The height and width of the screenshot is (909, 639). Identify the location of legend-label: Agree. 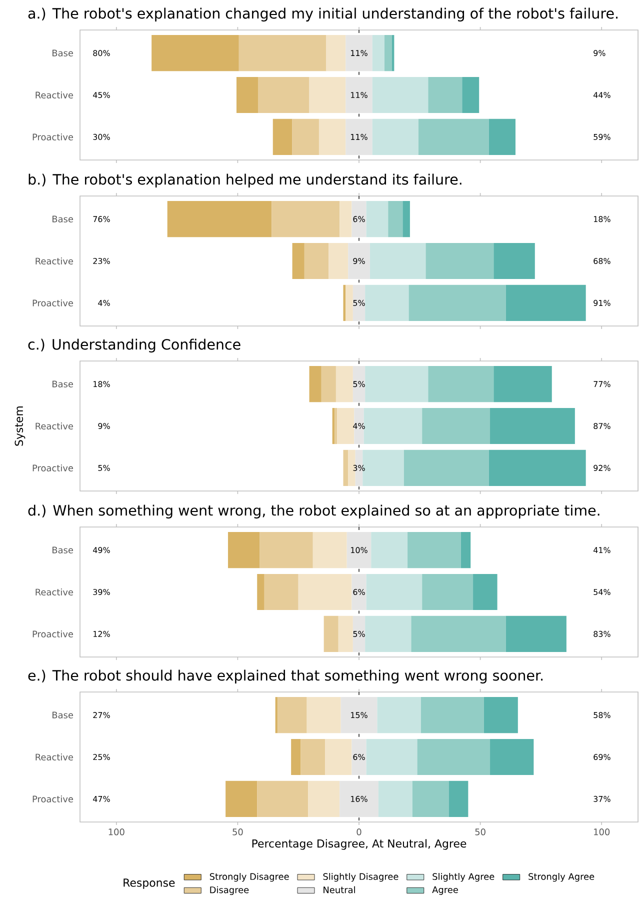
(445, 890).